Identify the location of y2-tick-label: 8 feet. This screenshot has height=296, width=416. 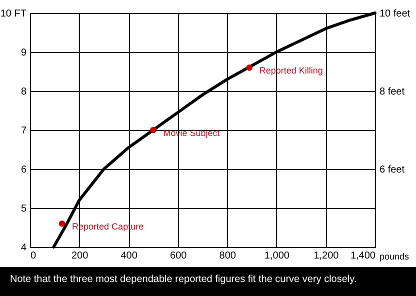
(392, 92).